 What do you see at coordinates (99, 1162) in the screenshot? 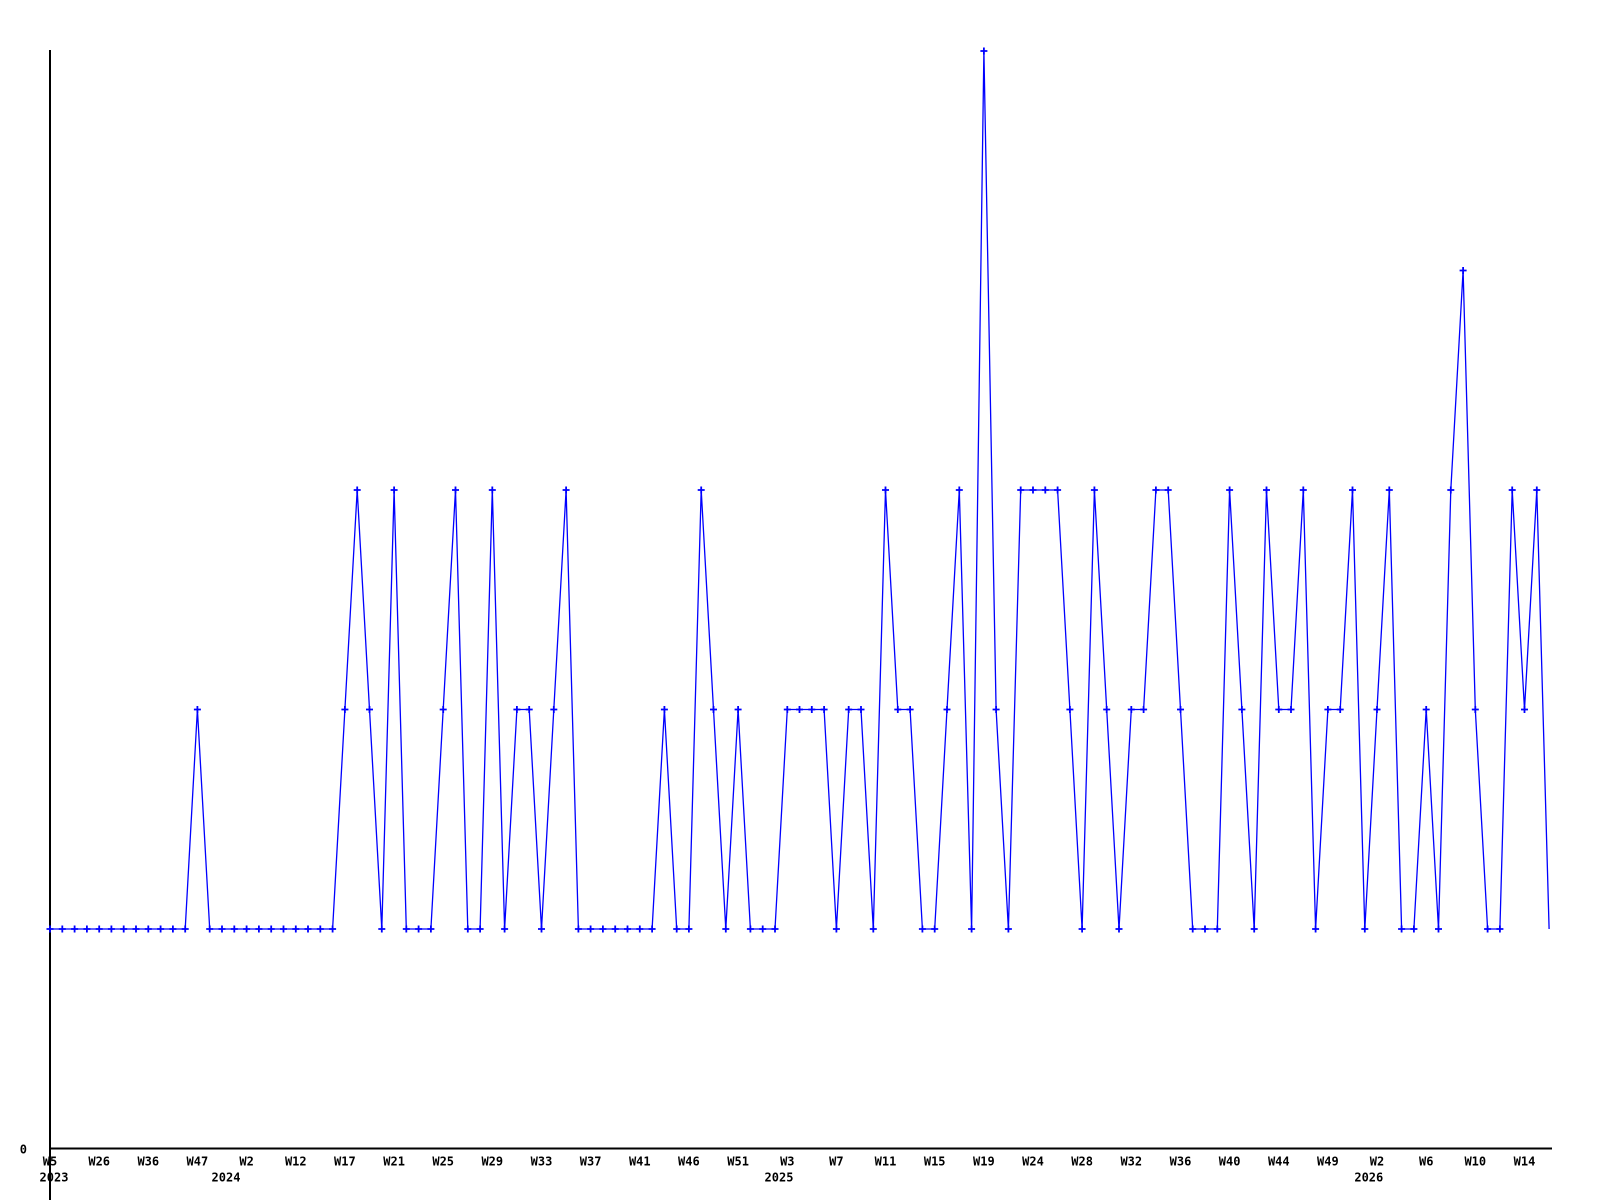
I see `x-tick-label: W26` at bounding box center [99, 1162].